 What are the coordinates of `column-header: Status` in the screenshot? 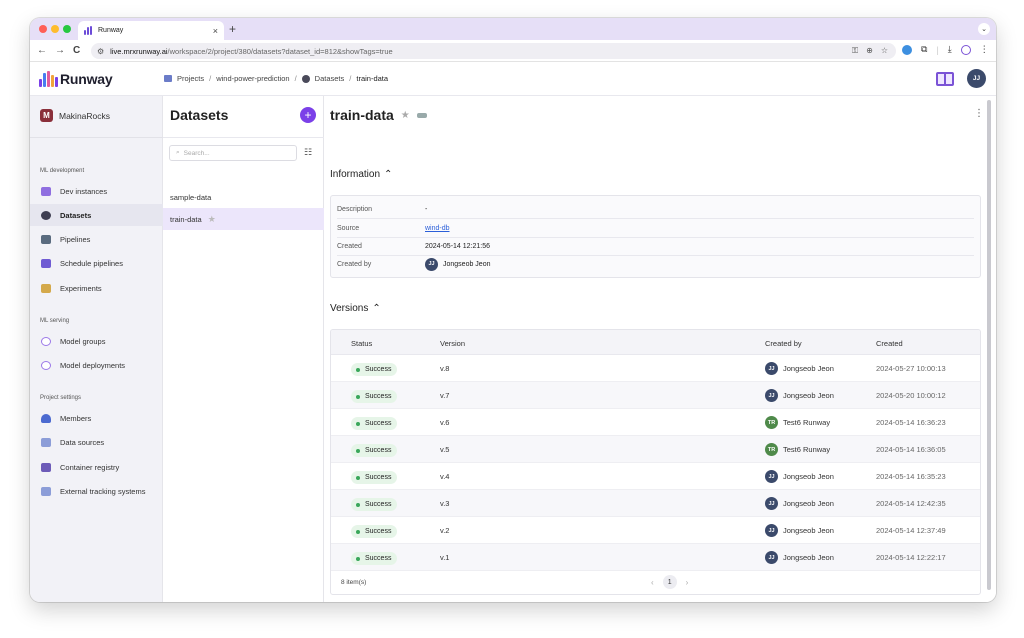 It's located at (362, 343).